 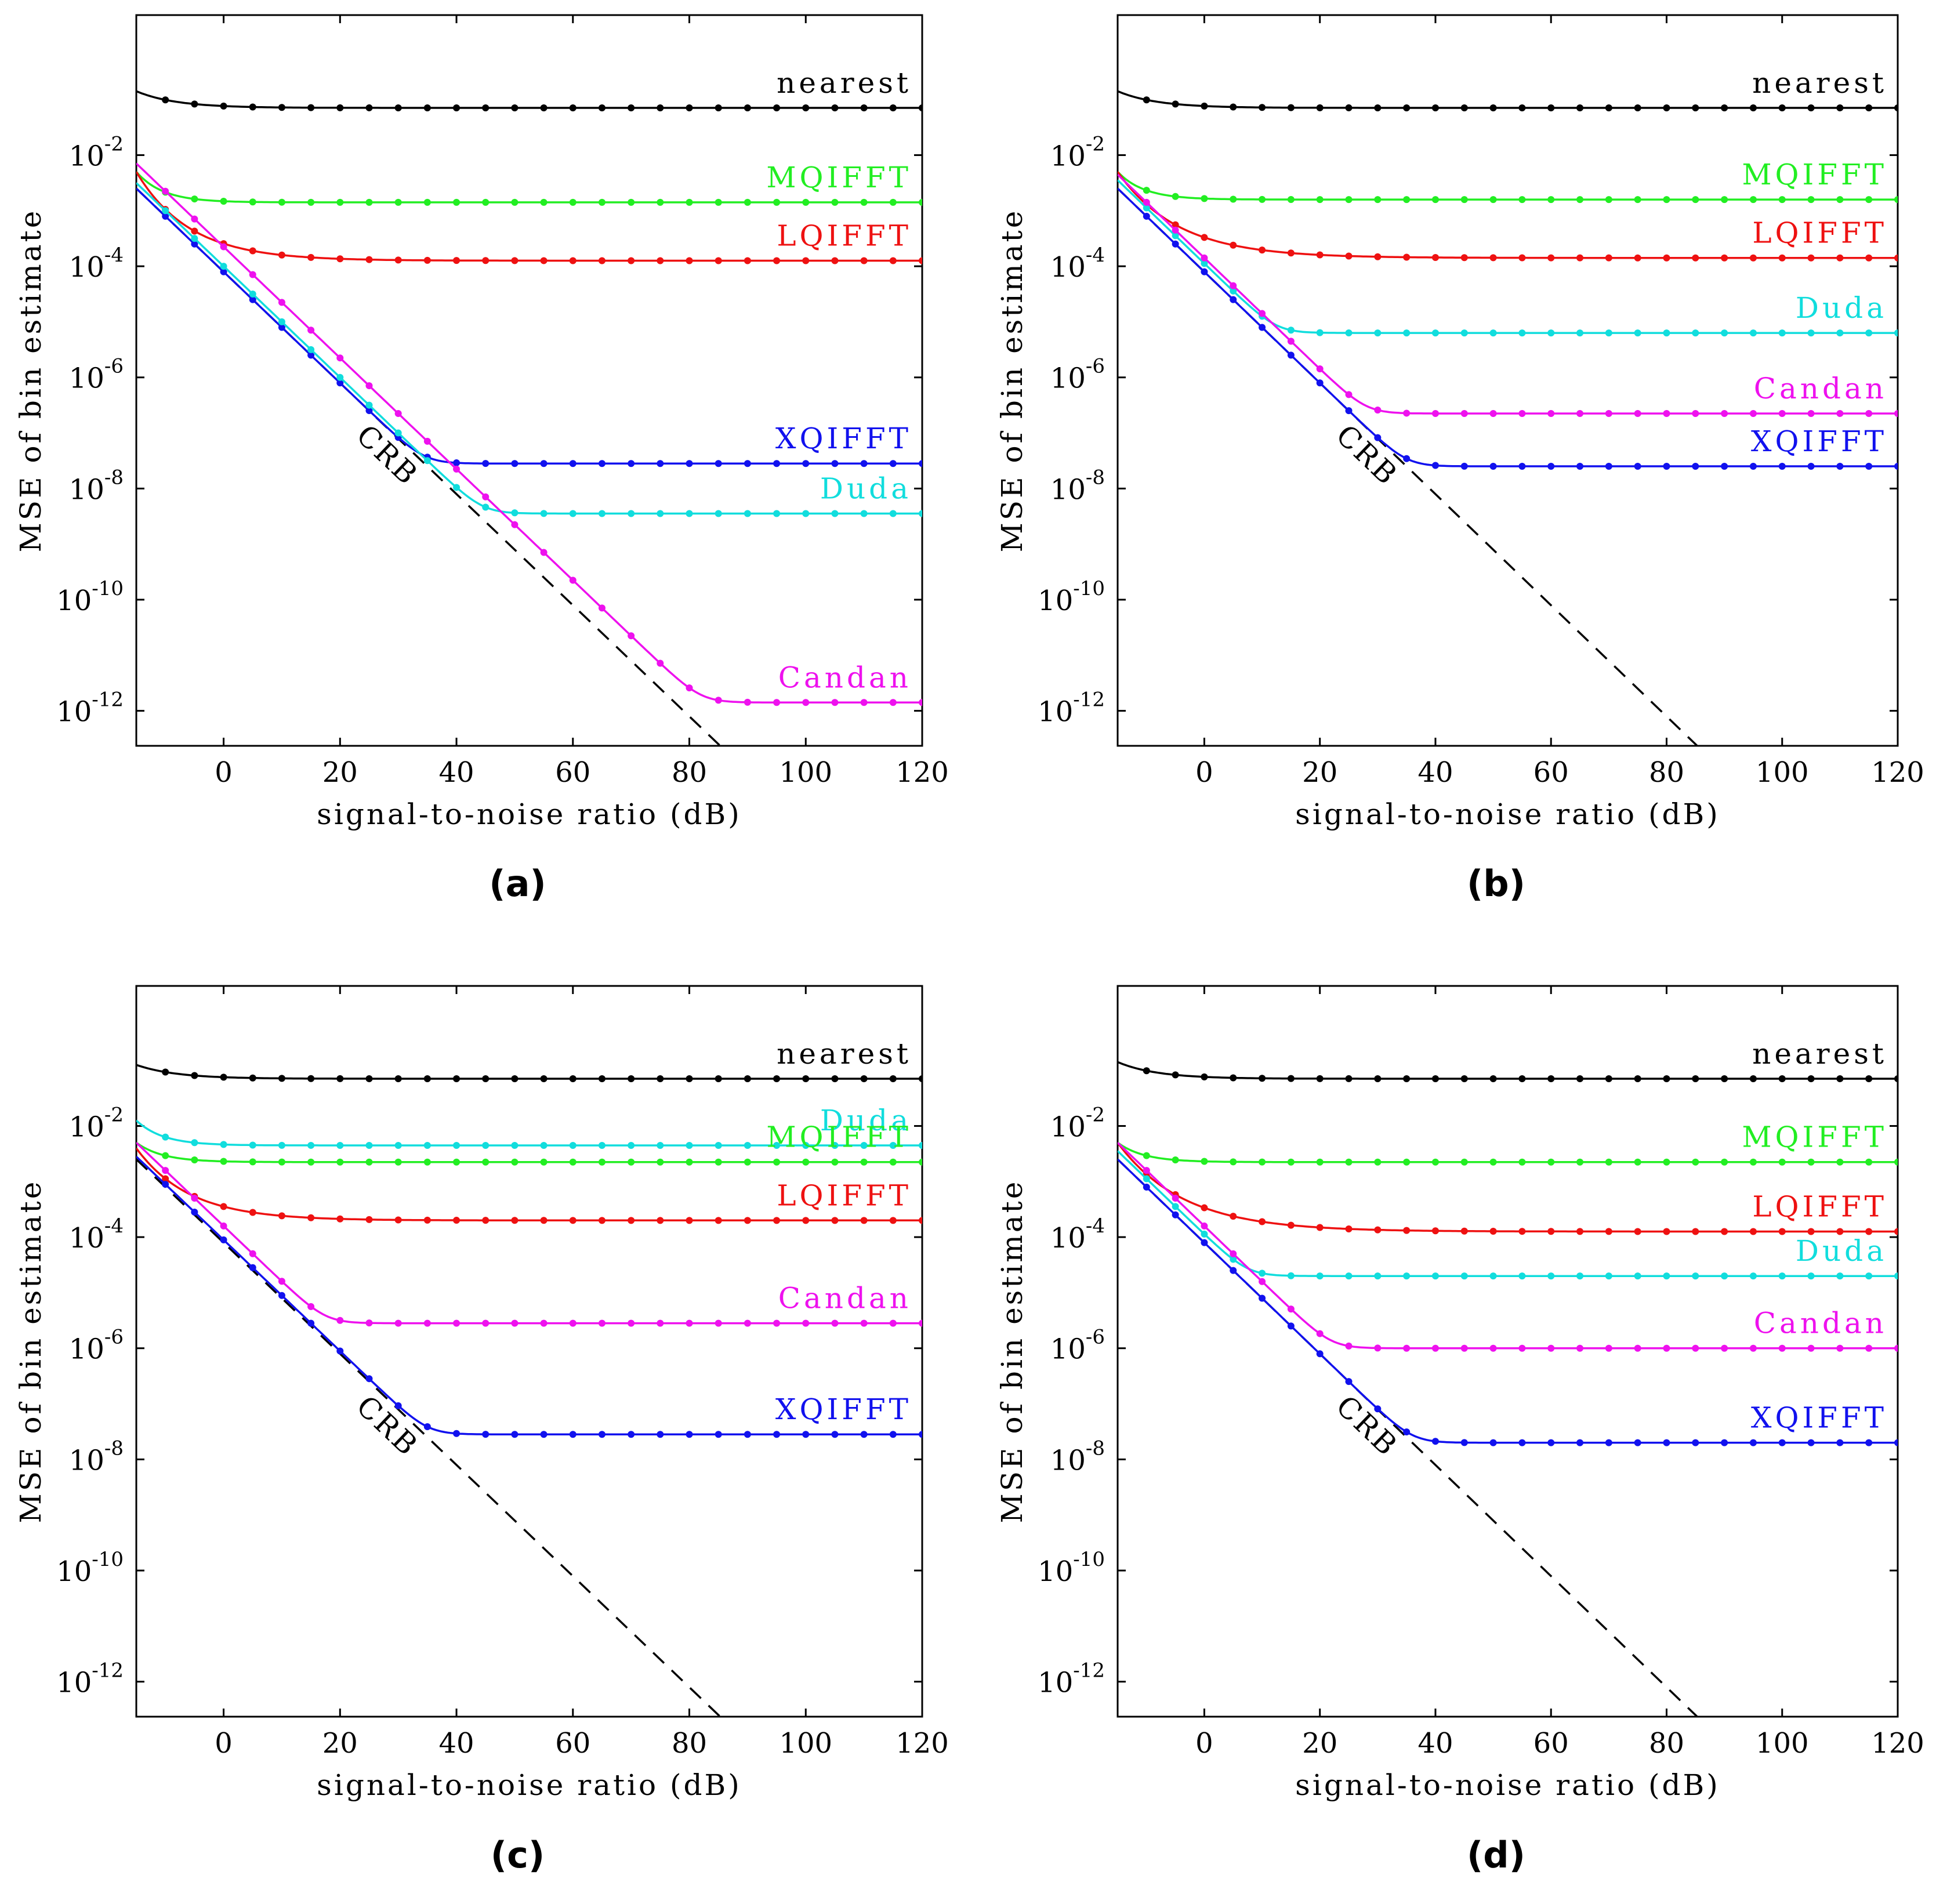 What do you see at coordinates (1841, 308) in the screenshot?
I see `series-label: Duda` at bounding box center [1841, 308].